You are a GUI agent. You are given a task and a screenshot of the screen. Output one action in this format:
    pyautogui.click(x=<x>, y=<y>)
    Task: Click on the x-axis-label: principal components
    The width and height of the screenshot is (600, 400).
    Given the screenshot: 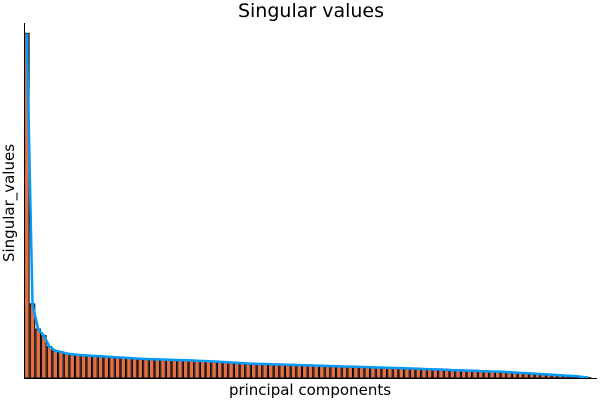 What is the action you would take?
    pyautogui.click(x=310, y=390)
    